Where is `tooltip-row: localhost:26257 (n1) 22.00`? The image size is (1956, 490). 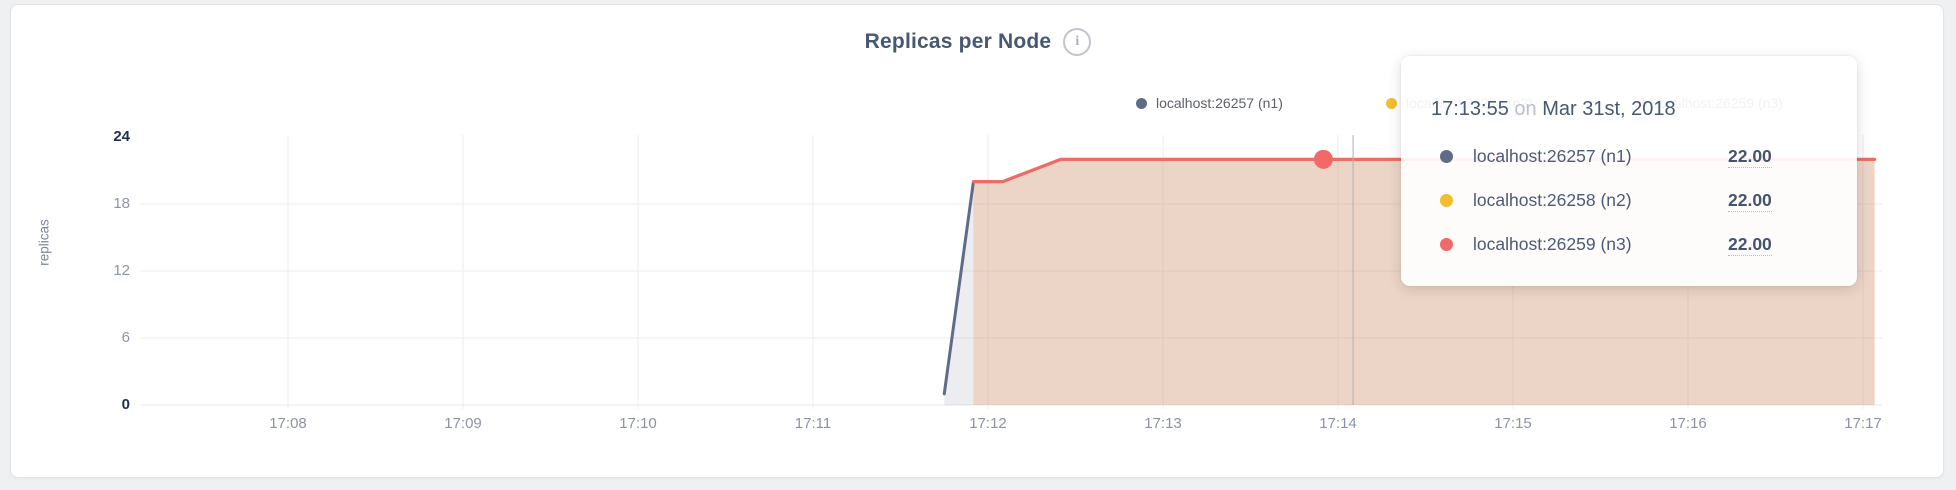
tooltip-row: localhost:26257 (n1) 22.00 is located at coordinates (1632, 156).